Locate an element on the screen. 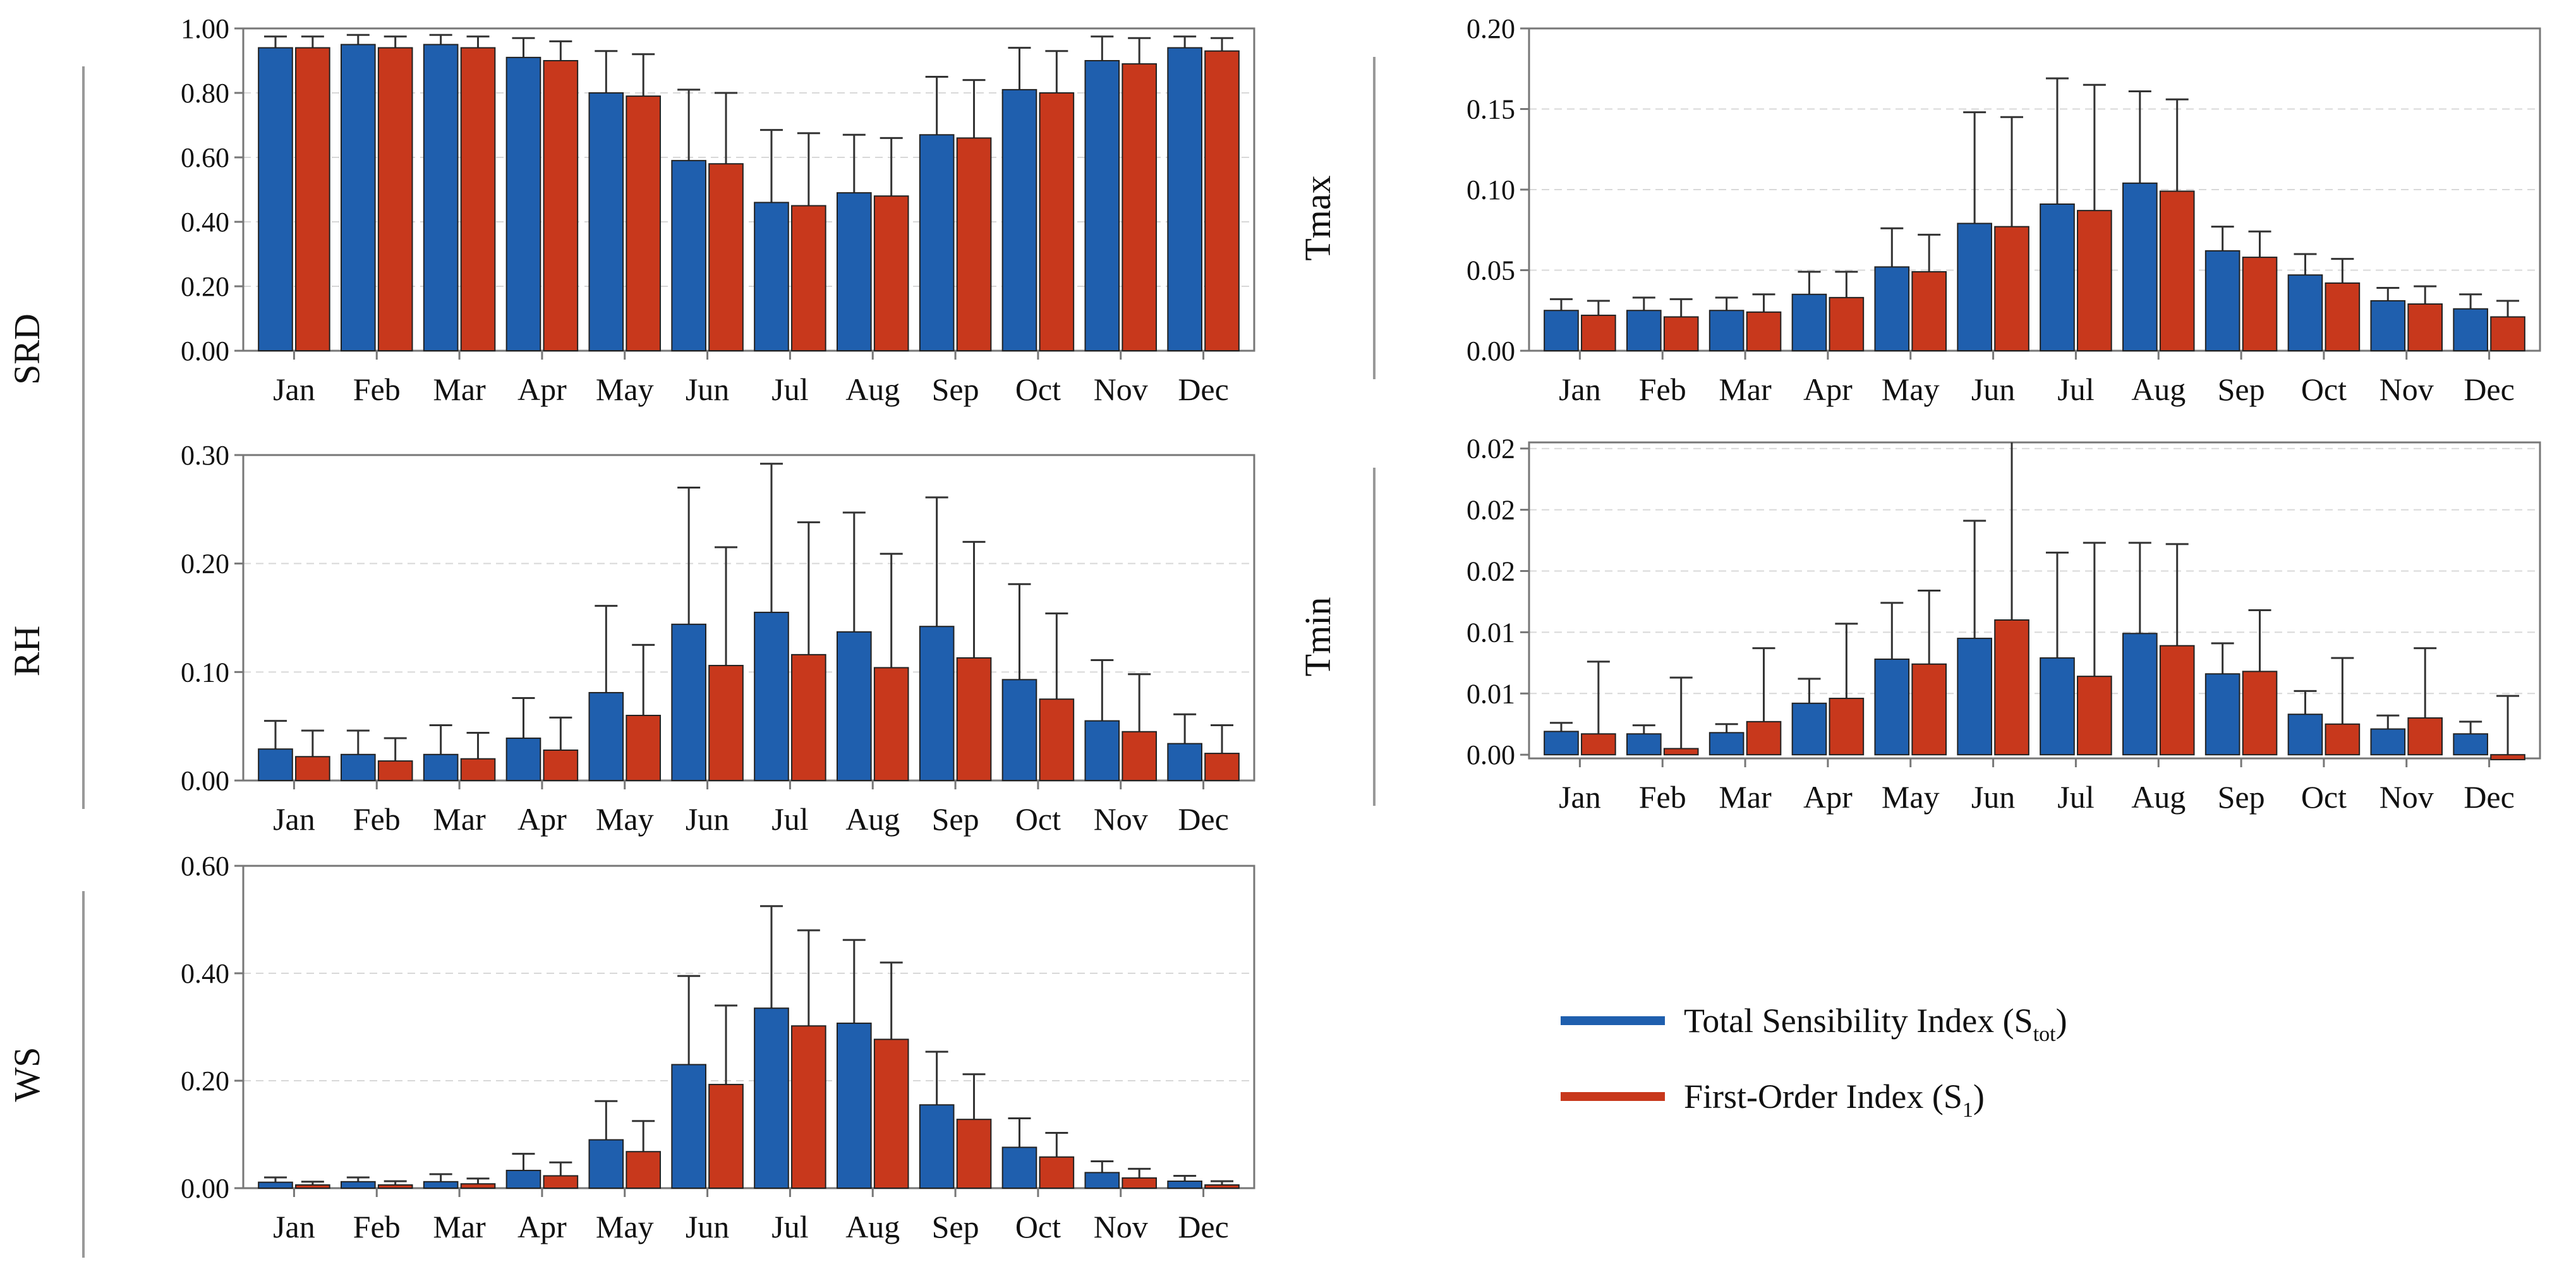 The width and height of the screenshot is (2576, 1264). x-tick-label: Aug is located at coordinates (2158, 389).